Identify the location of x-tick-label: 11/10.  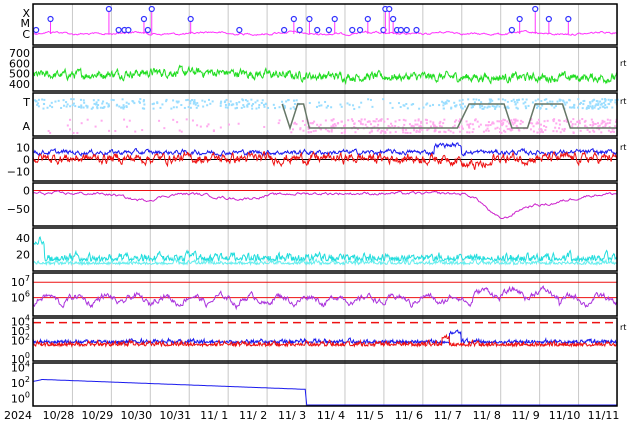
(565, 415).